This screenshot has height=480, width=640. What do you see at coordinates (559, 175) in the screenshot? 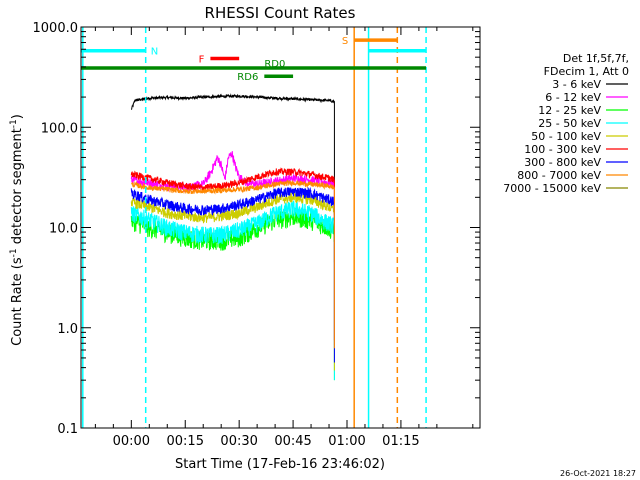
I see `legend-entry-label: 800 - 7000 keV` at bounding box center [559, 175].